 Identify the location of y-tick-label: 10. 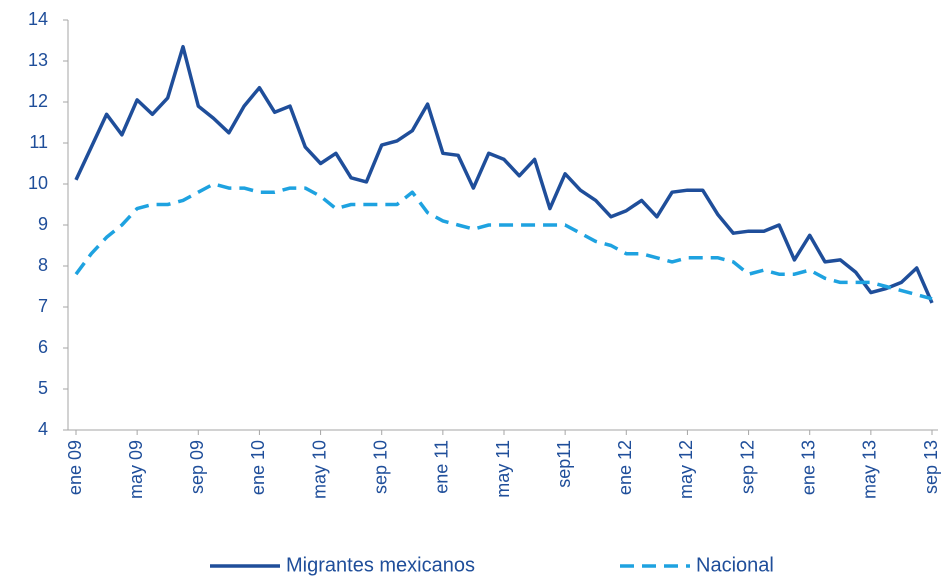
(38, 183).